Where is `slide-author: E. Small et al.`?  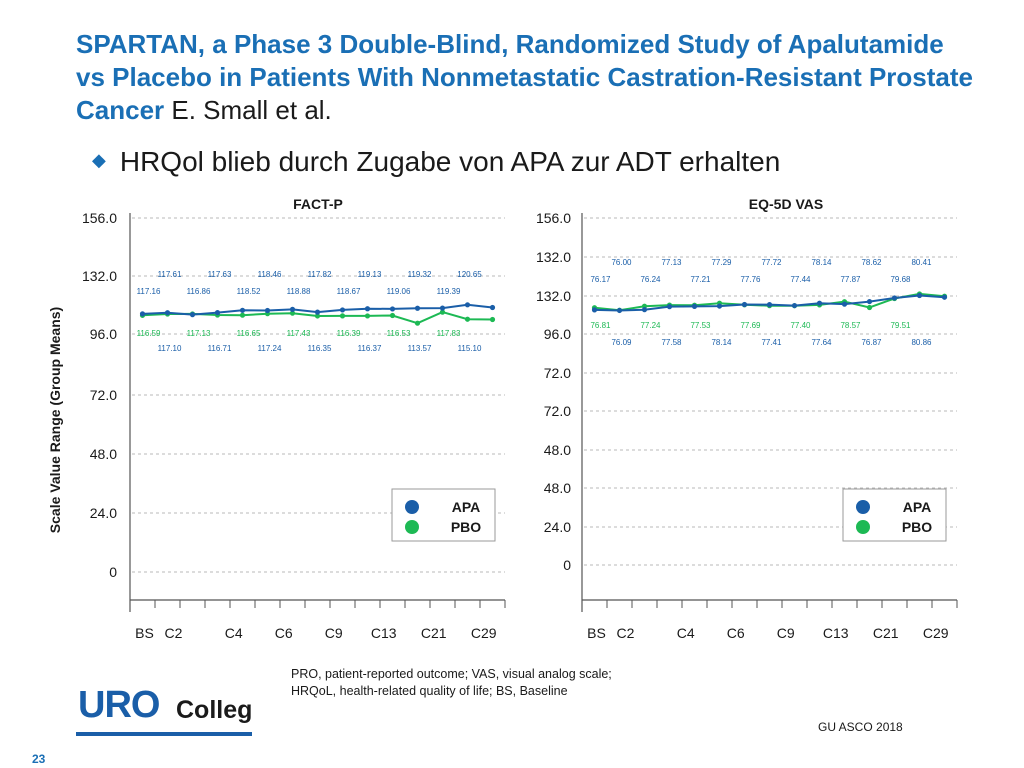 slide-author: E. Small et al. is located at coordinates (251, 110).